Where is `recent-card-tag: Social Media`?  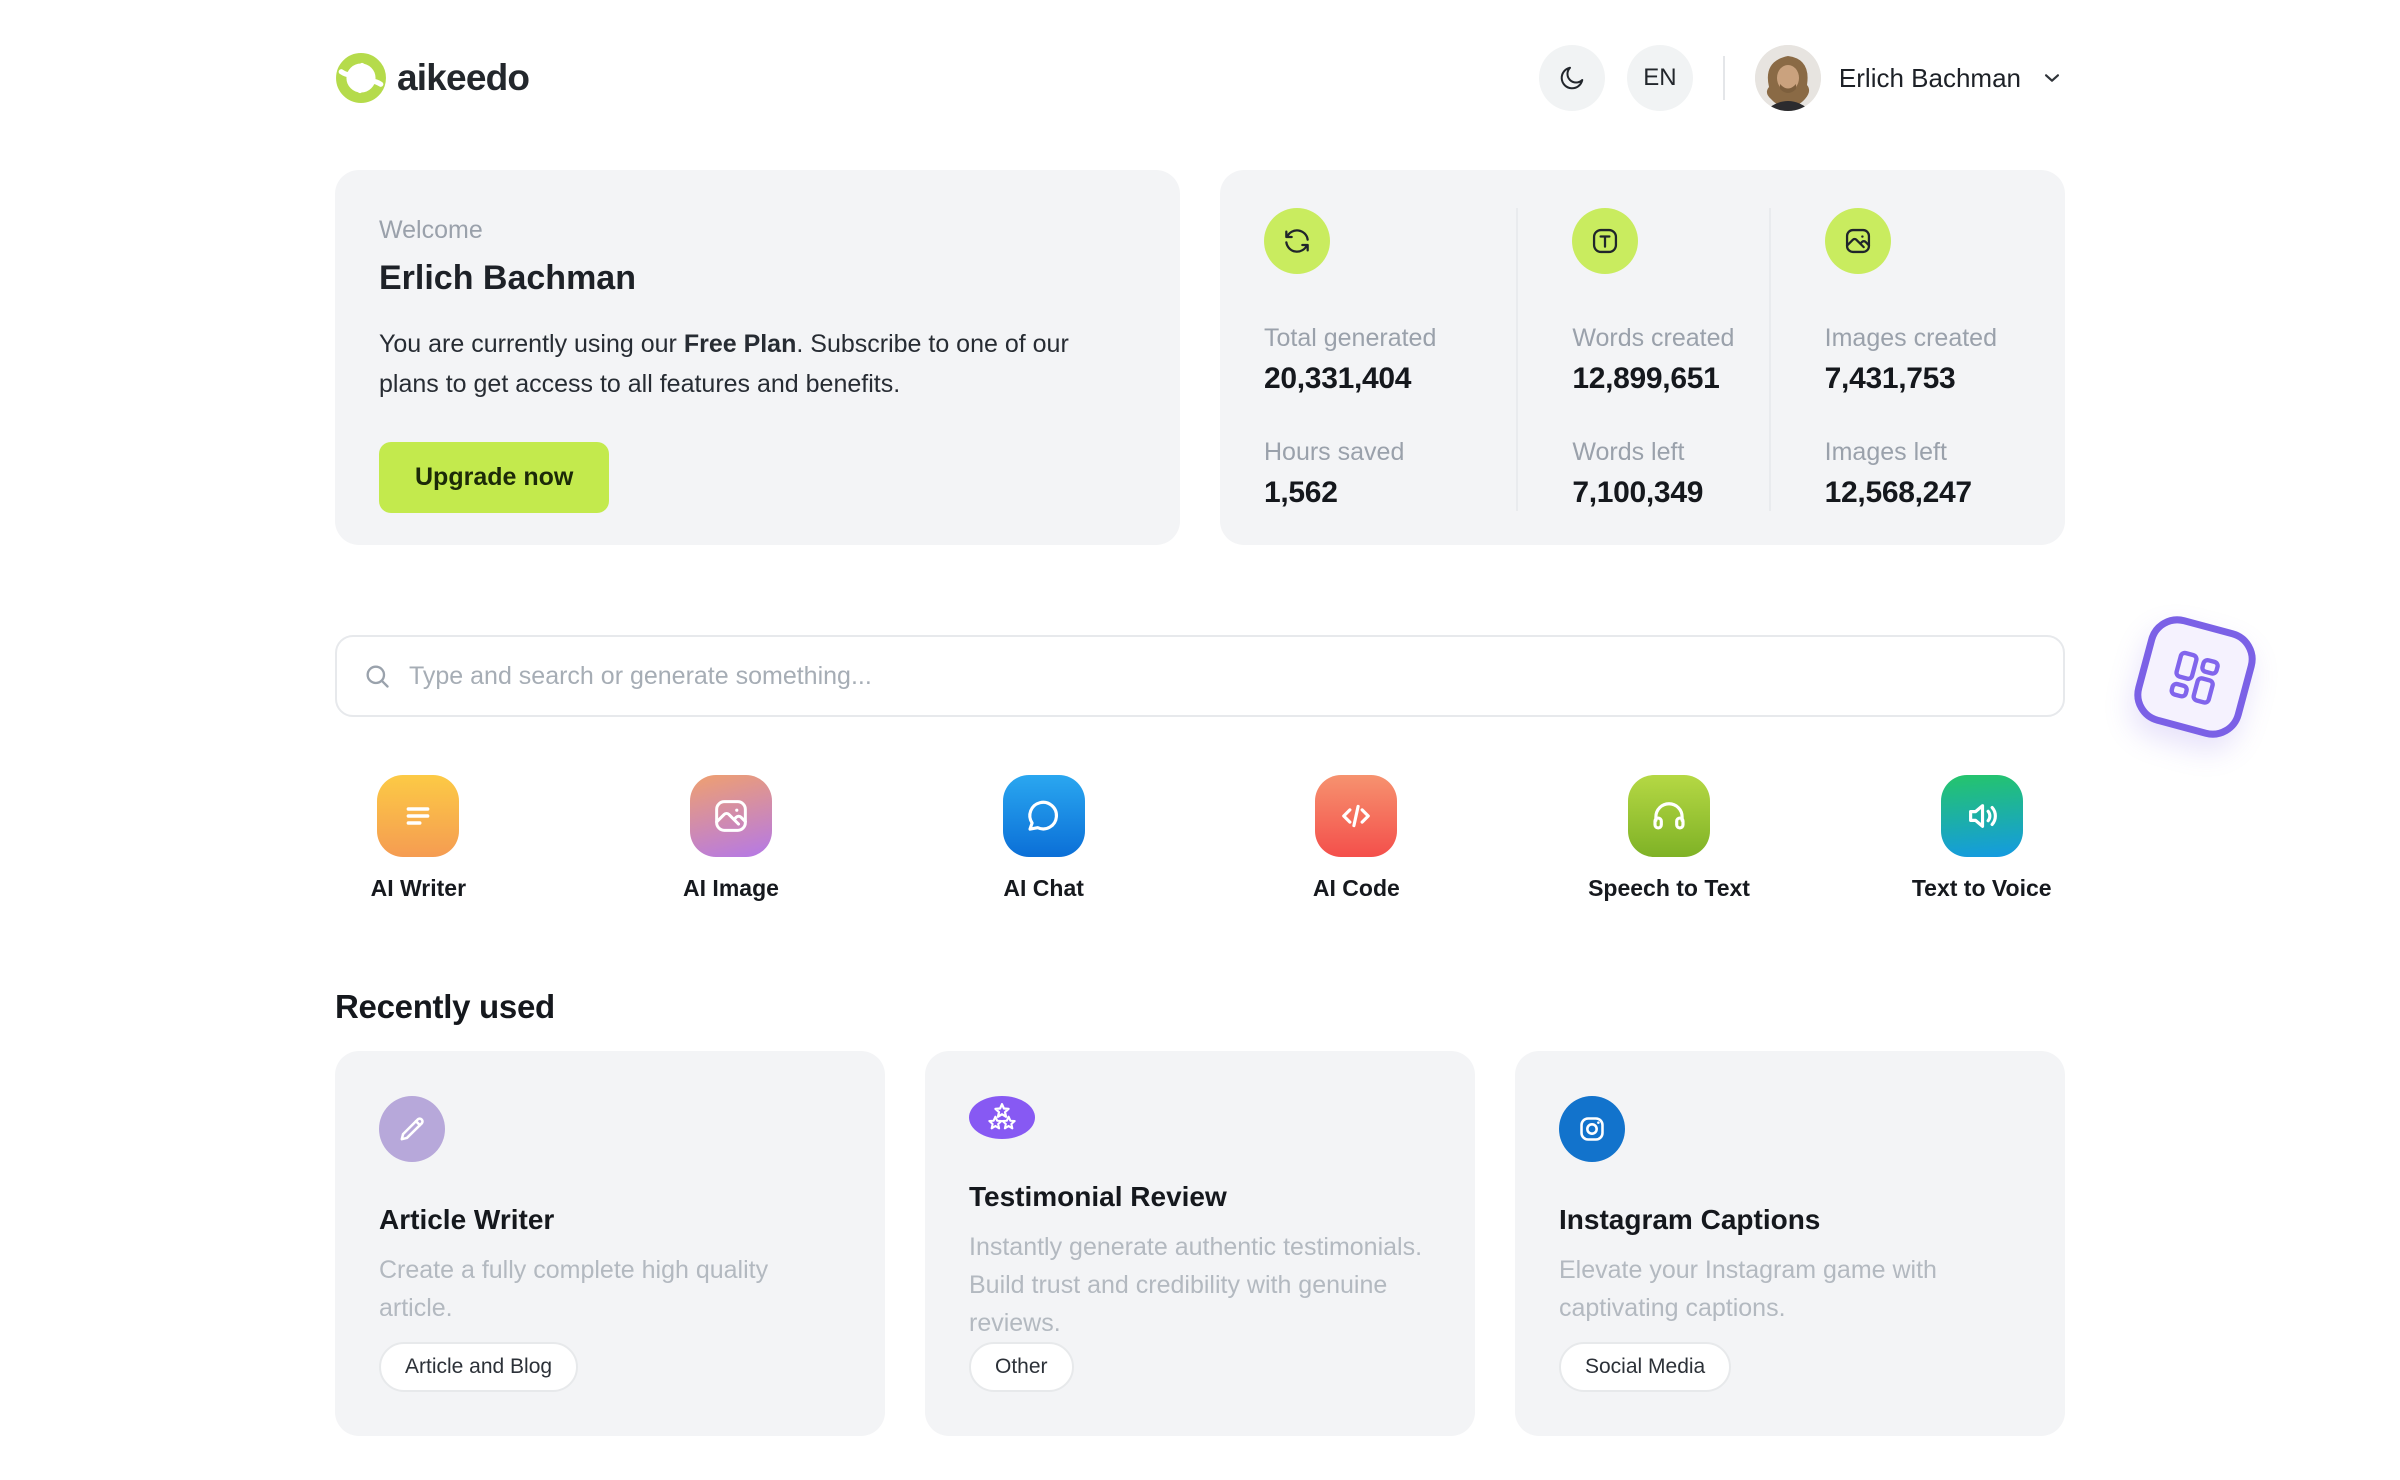
recent-card-tag: Social Media is located at coordinates (1645, 1367).